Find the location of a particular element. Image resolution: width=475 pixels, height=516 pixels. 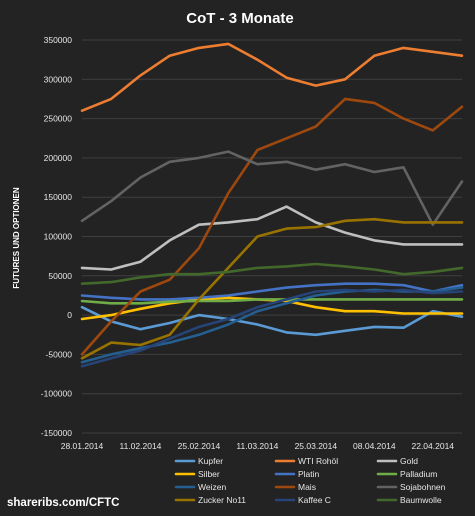

y-tick-label: 350000 is located at coordinates (58, 40).